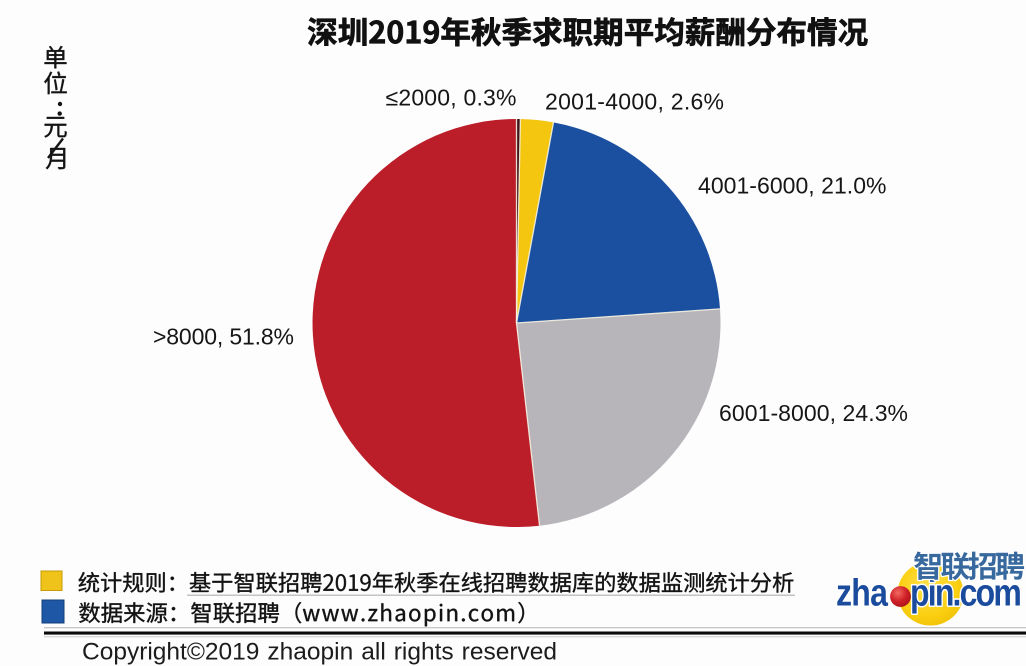  Describe the element at coordinates (223, 336) in the screenshot. I see `svg-text: >8000, 51.8%` at that location.